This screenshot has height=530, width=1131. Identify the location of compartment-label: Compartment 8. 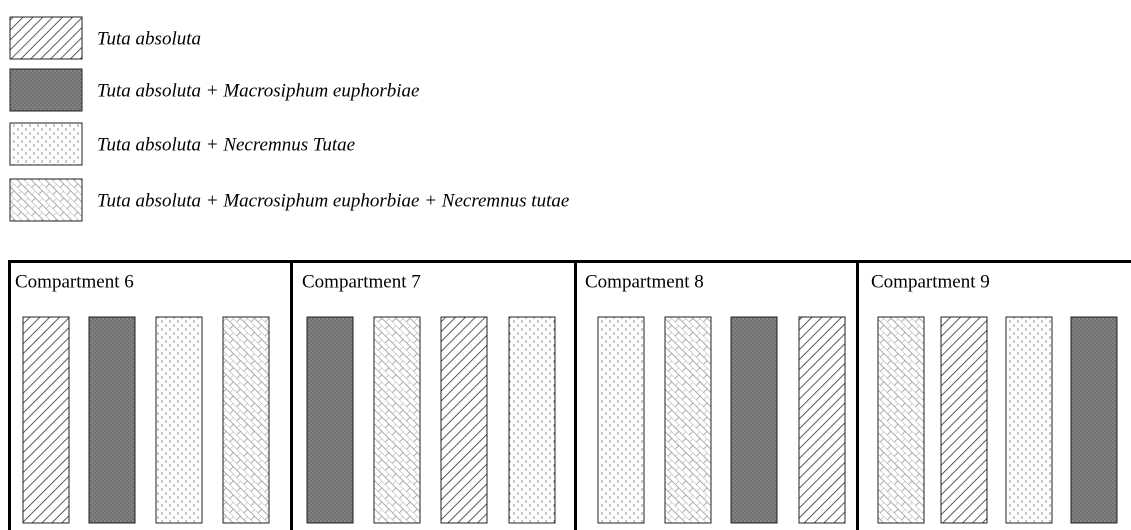
(644, 281).